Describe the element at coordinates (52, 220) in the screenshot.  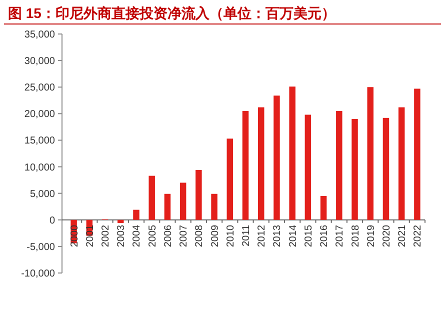
I see `y-tick-label: 0` at that location.